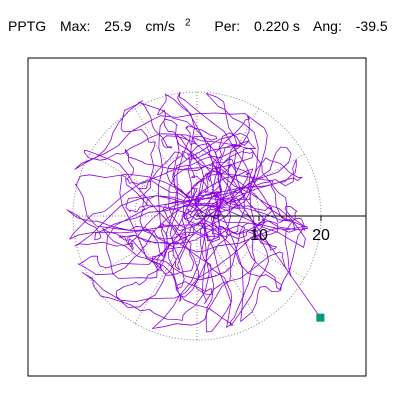 The image size is (400, 400). What do you see at coordinates (27, 25) in the screenshot?
I see `channel-label: PPTG` at bounding box center [27, 25].